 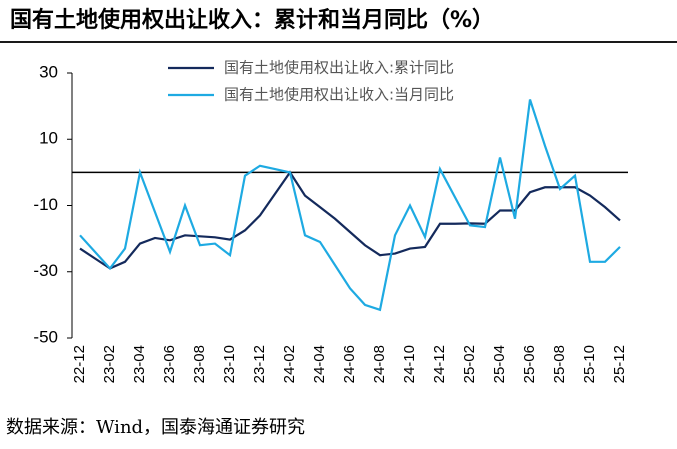 I want to click on x-tick-label: 25-02, so click(x=469, y=364).